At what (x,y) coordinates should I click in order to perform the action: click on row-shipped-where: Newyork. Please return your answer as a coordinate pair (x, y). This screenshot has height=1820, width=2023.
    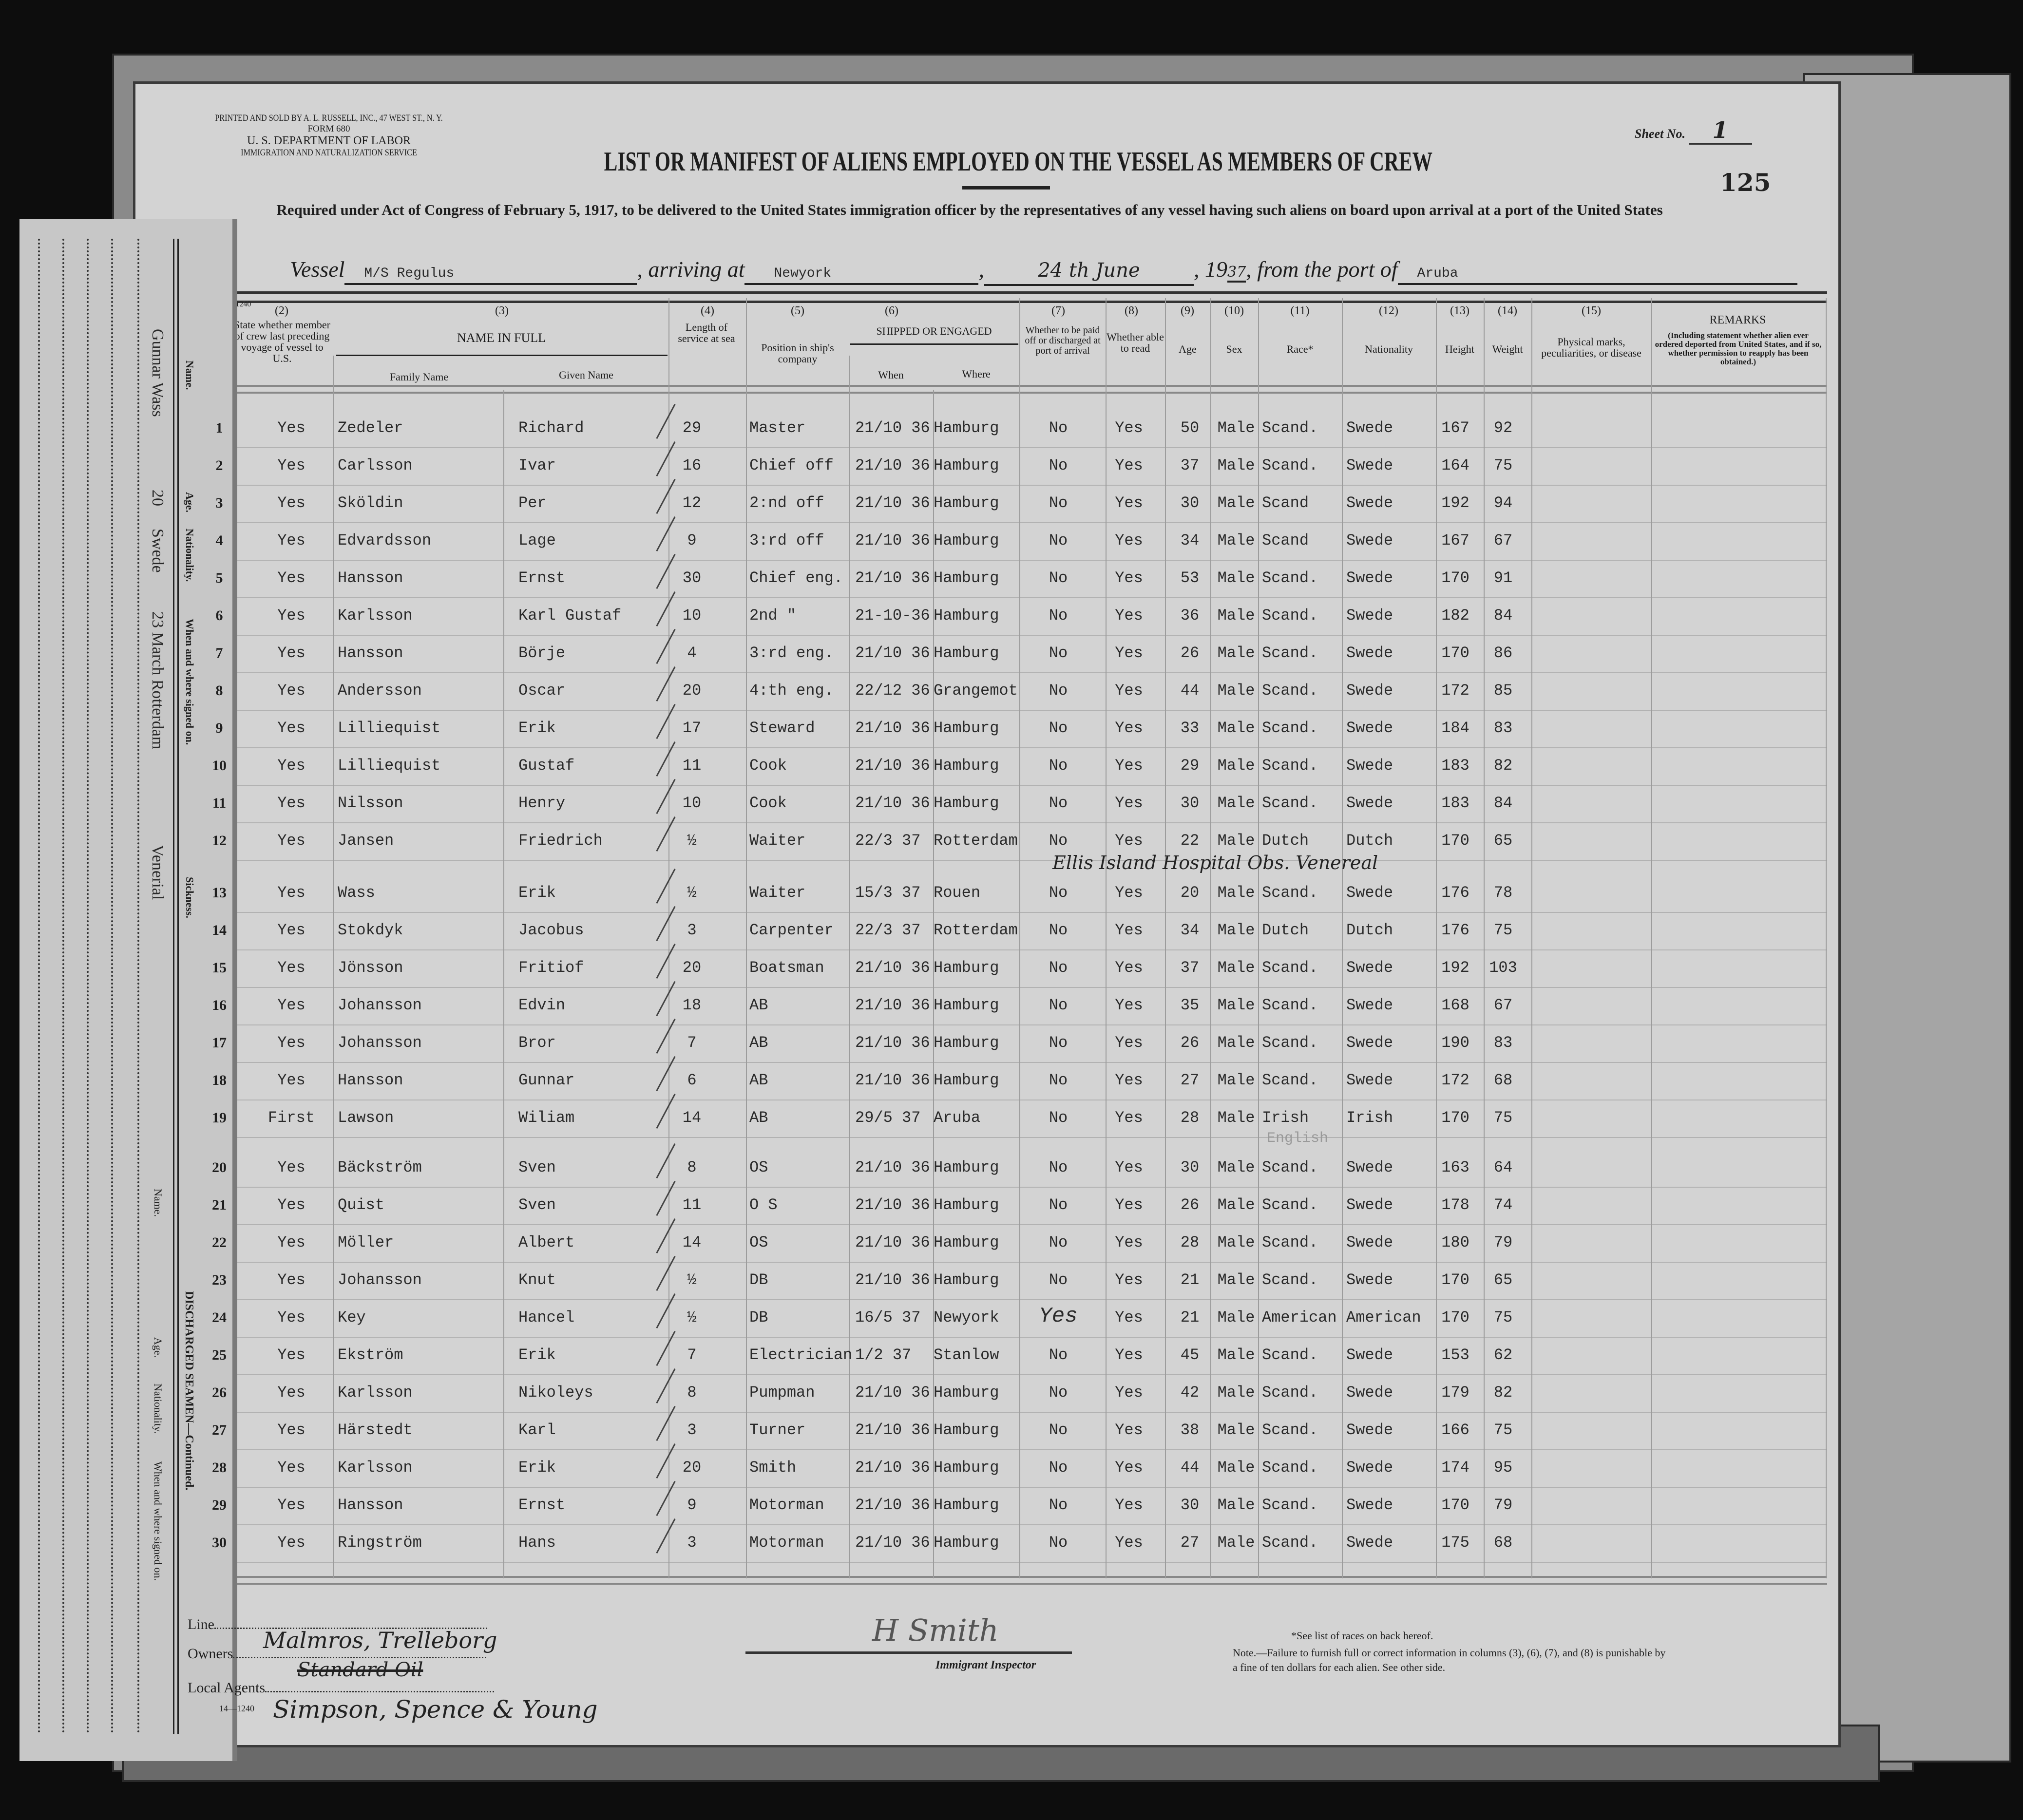
    Looking at the image, I should click on (966, 1317).